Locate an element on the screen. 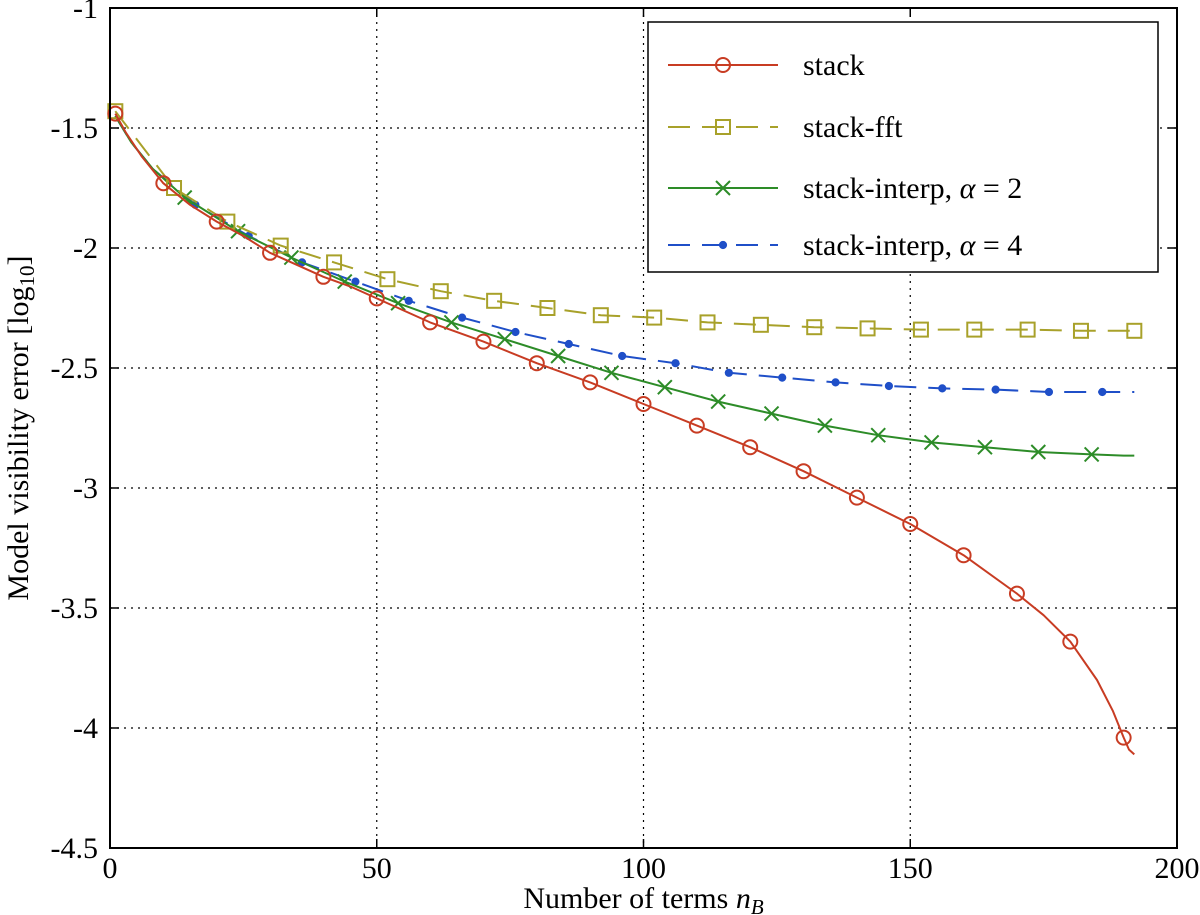  y-tick-label: -2.5 is located at coordinates (75, 368).